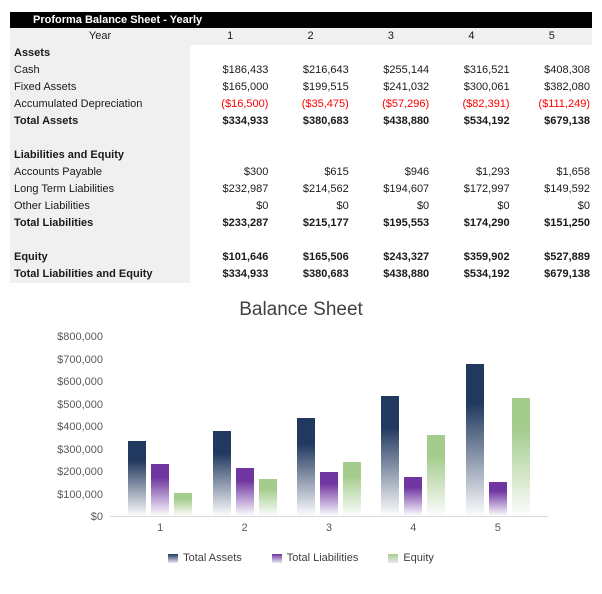 Image resolution: width=602 pixels, height=594 pixels. Describe the element at coordinates (486, 257) in the screenshot. I see `cell-value: $359,902` at that location.